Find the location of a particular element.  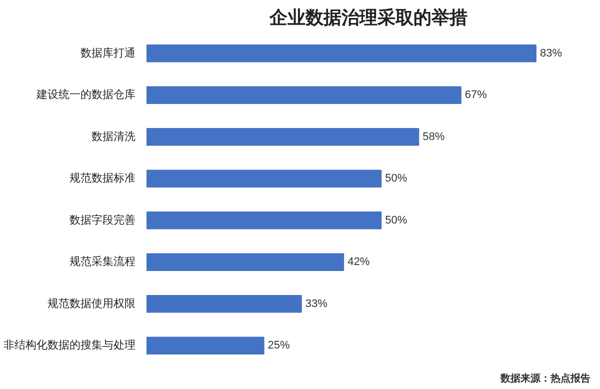

data-label: 33% is located at coordinates (316, 304).